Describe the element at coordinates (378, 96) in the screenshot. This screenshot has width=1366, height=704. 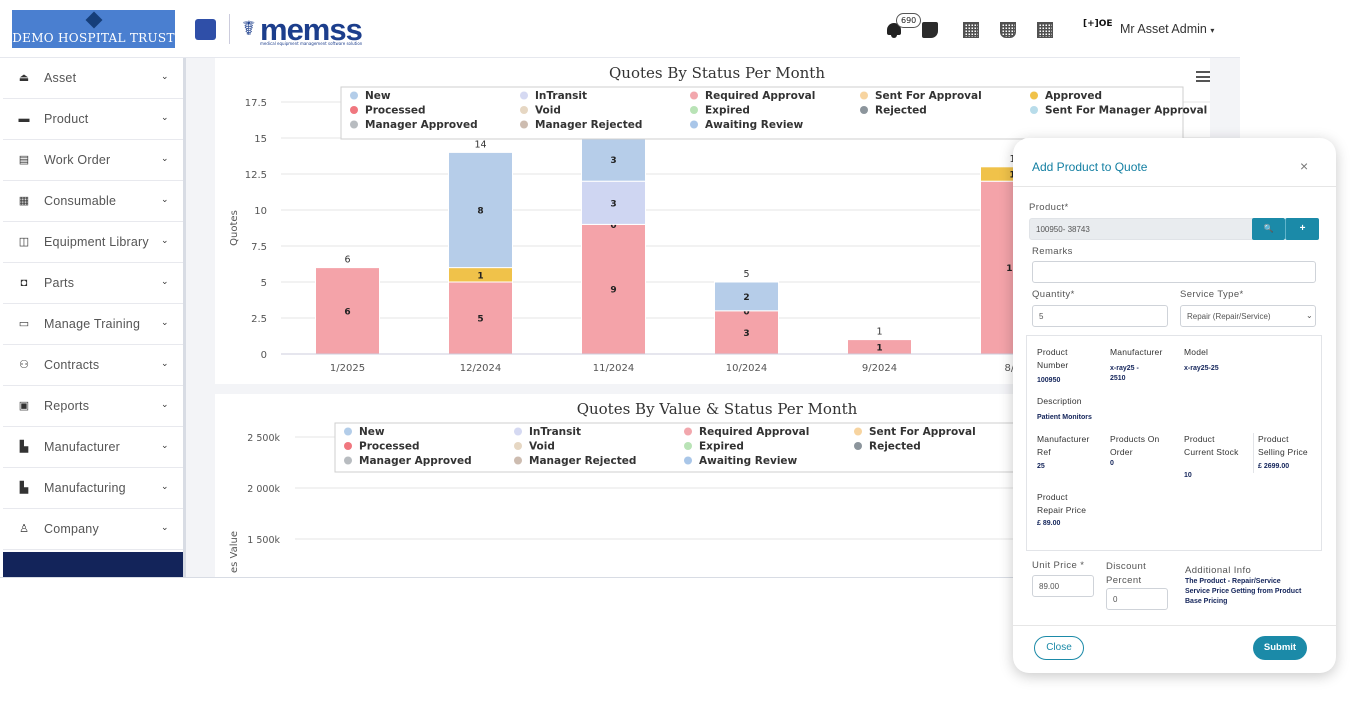
I see `legend-label: New` at that location.